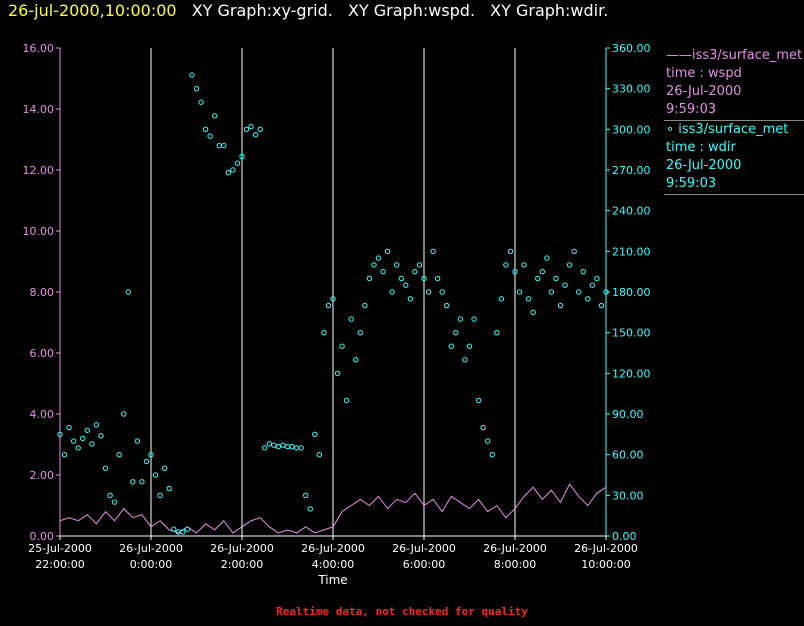  I want to click on right-tick-label: 330.00, so click(631, 89).